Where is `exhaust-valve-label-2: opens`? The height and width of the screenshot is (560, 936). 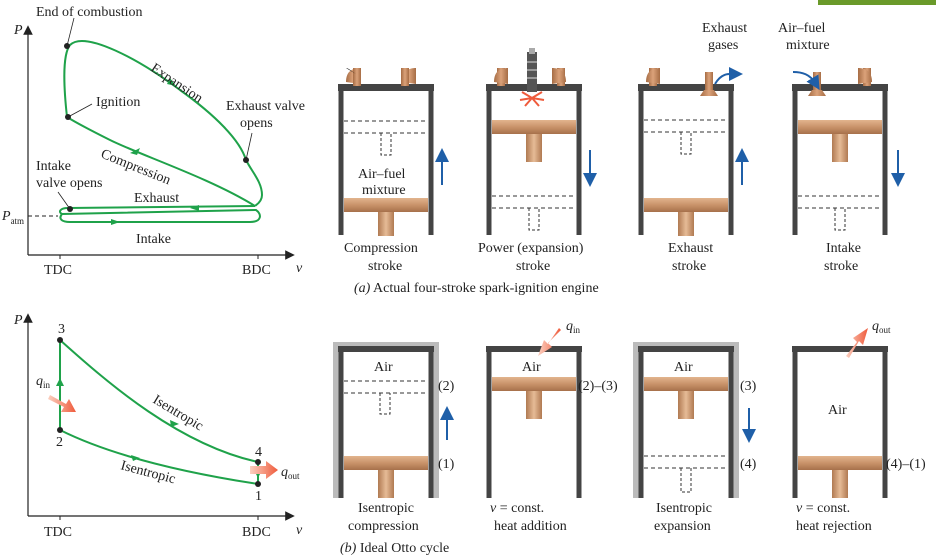 exhaust-valve-label-2: opens is located at coordinates (256, 123).